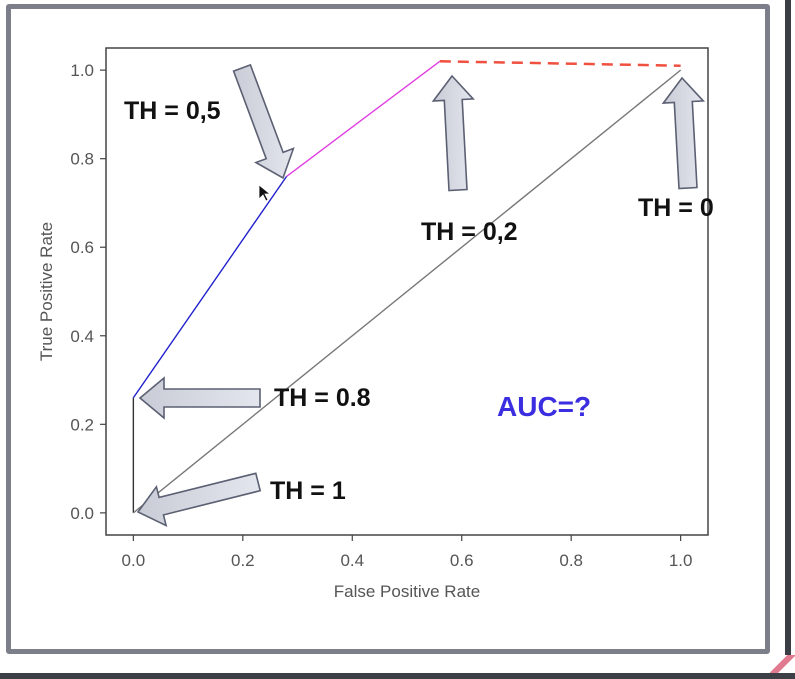  What do you see at coordinates (462, 560) in the screenshot?
I see `x-tick-label: 0.6` at bounding box center [462, 560].